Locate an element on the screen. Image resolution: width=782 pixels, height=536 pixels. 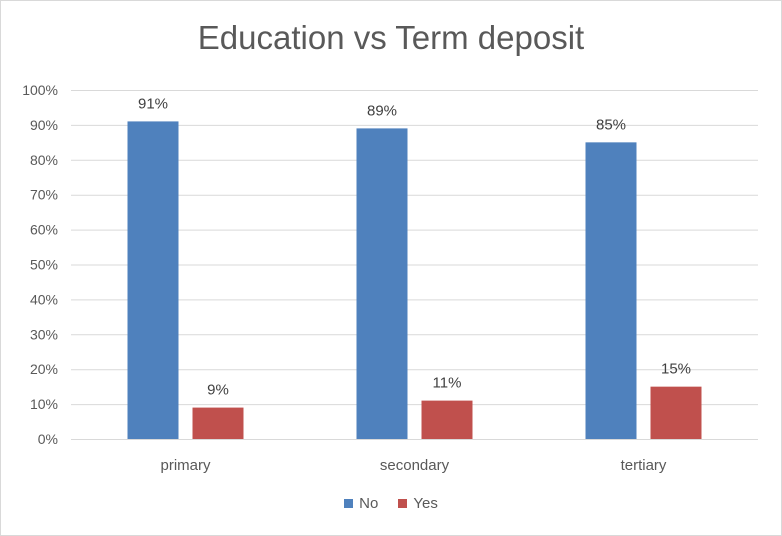
y-tick-label: 30% is located at coordinates (44, 334).